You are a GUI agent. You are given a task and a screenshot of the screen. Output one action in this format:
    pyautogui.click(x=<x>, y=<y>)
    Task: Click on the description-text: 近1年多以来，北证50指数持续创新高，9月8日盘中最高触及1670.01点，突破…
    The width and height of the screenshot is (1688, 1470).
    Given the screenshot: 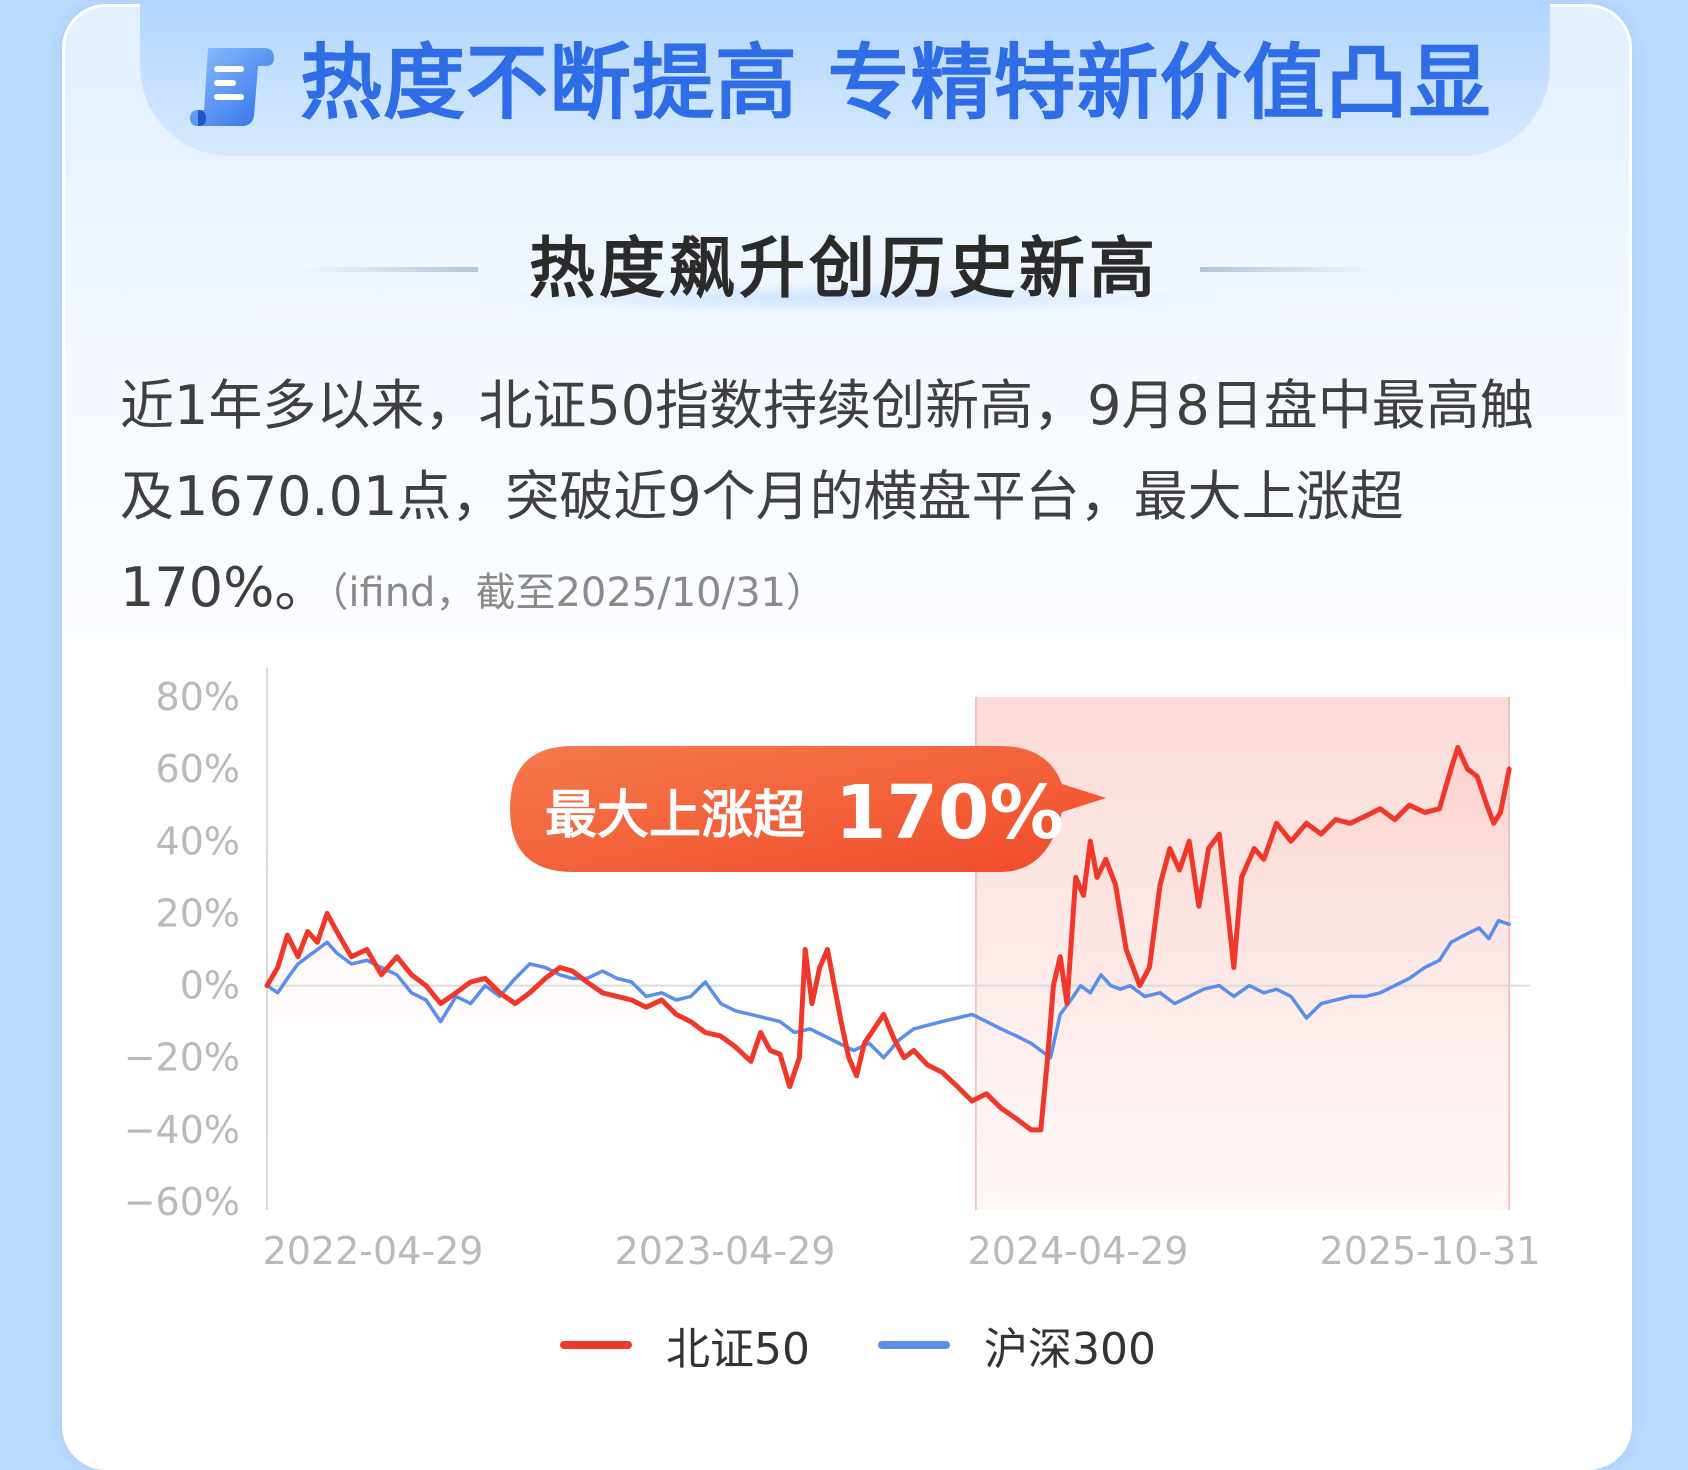 What is the action you would take?
    pyautogui.click(x=827, y=496)
    